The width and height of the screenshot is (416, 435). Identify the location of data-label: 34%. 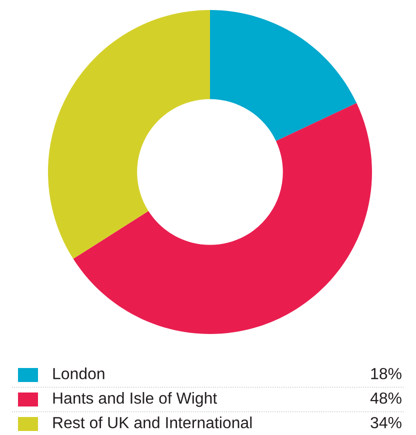
(386, 422).